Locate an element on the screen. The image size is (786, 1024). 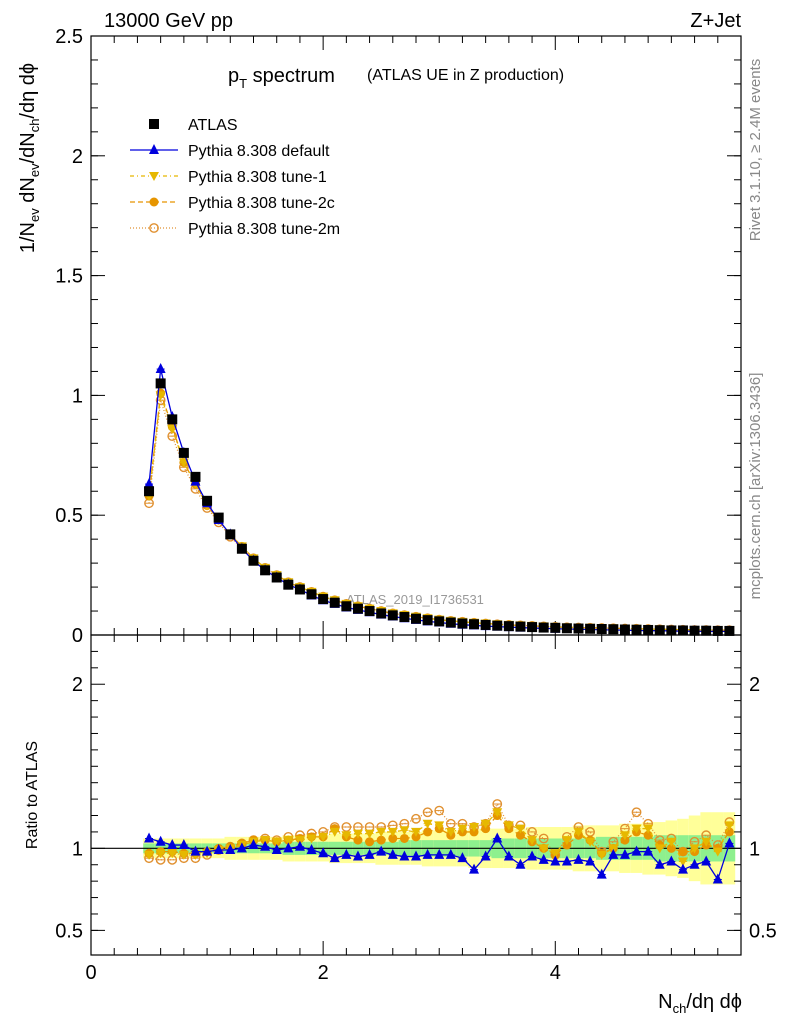
plot-title-p: p is located at coordinates (233, 76).